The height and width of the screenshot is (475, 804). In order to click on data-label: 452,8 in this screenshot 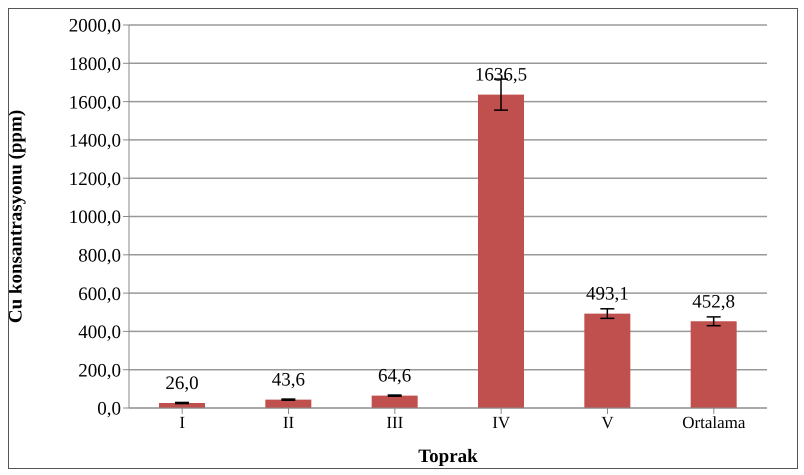, I will do `click(714, 301)`.